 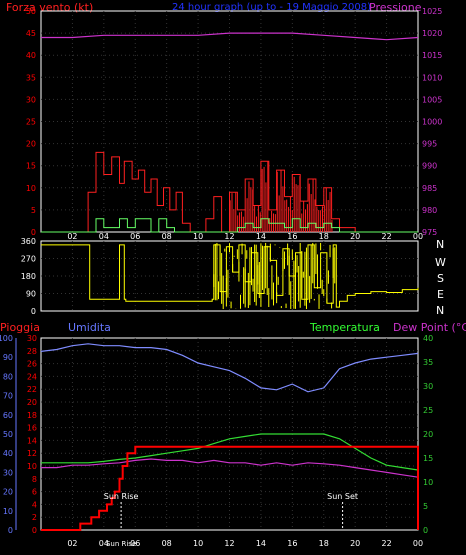 I want to click on sunrise-axis-label: Sun Rise, so click(x=121, y=544).